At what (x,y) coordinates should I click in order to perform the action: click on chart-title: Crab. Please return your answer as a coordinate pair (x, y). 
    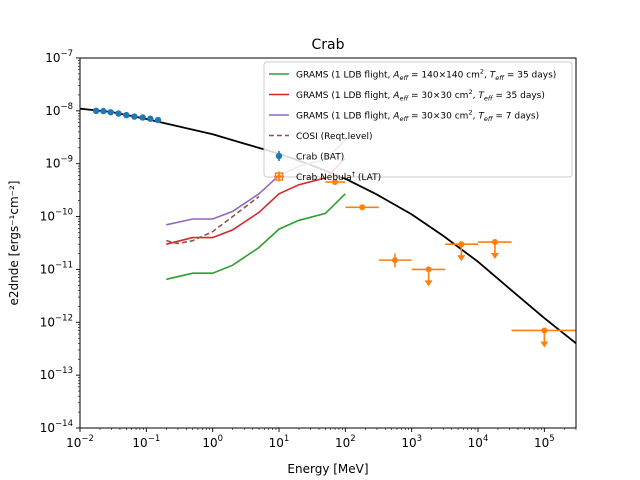
    Looking at the image, I should click on (328, 45).